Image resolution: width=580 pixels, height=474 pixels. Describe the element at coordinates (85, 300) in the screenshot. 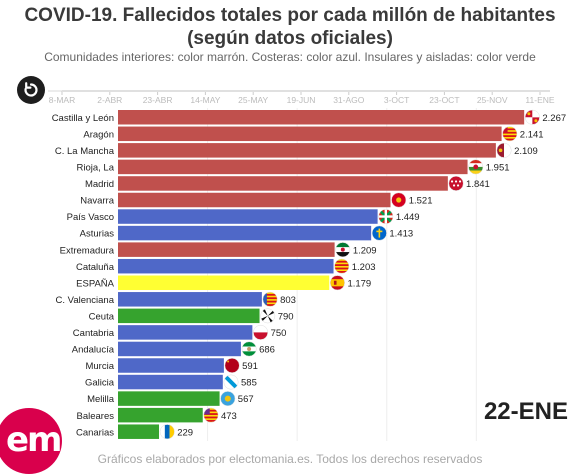

I see `category-label: C. Valenciana` at that location.